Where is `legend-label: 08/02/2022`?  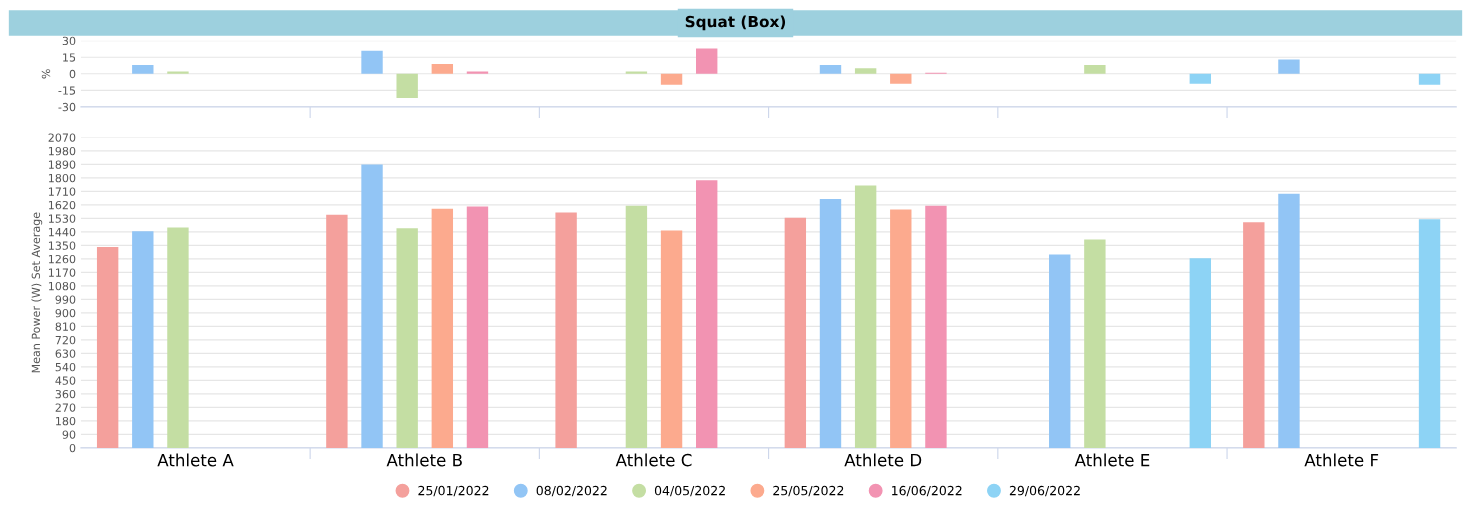 legend-label: 08/02/2022 is located at coordinates (571, 491).